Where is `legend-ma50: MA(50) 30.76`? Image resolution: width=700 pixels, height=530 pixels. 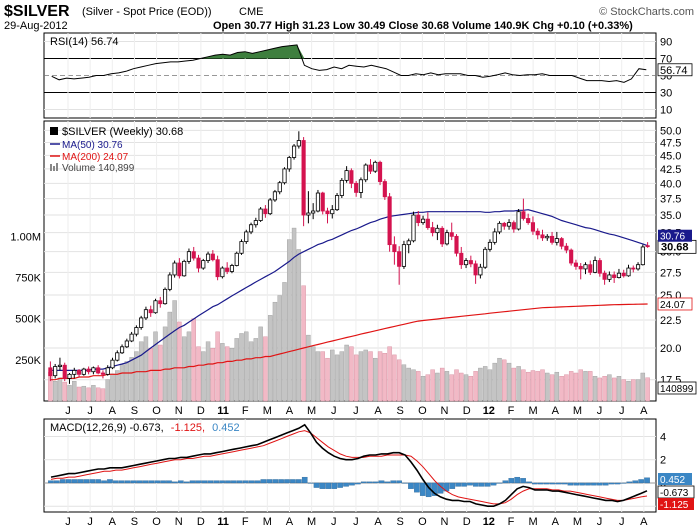 legend-ma50: MA(50) 30.76 is located at coordinates (92, 145).